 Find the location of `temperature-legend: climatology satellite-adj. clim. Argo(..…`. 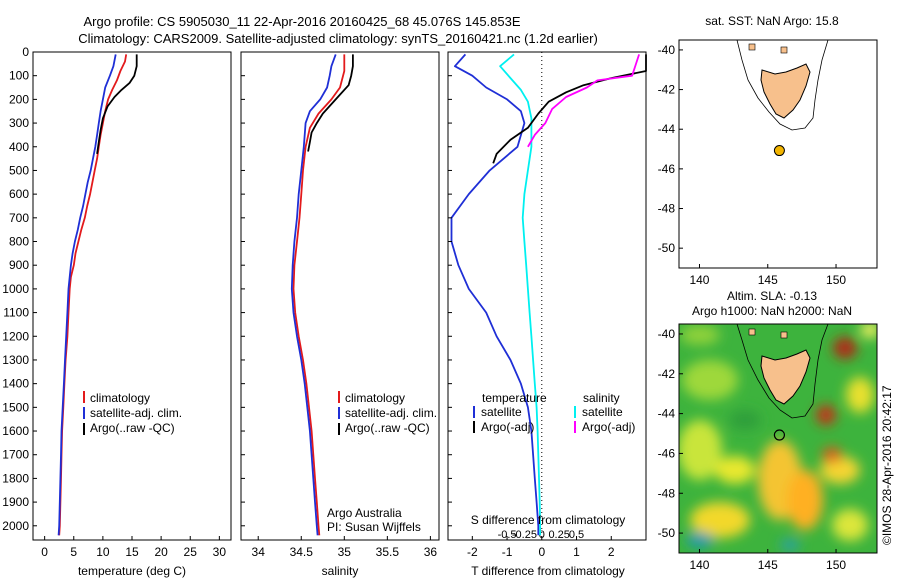

temperature-legend: climatology satellite-adj. clim. Argo(..… is located at coordinates (132, 413).